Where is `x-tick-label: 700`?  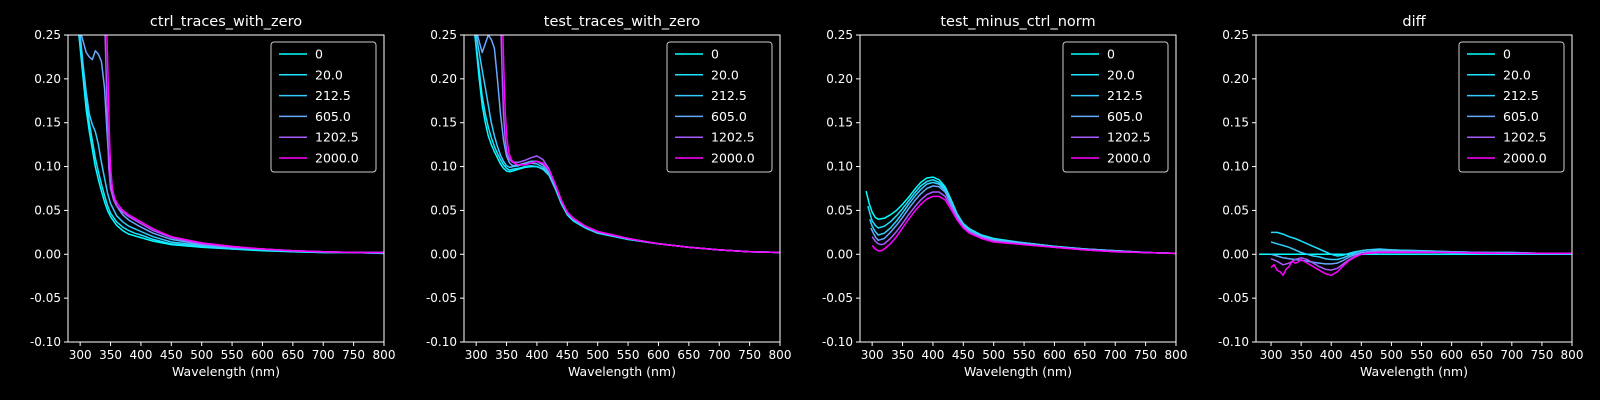 x-tick-label: 700 is located at coordinates (323, 355).